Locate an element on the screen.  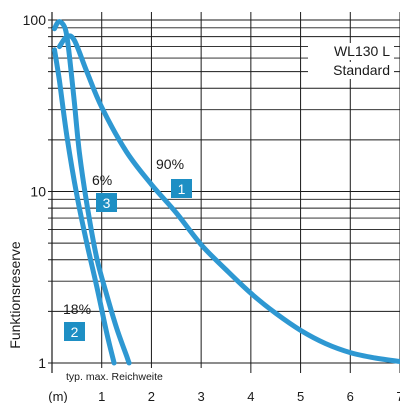
x-tick-label: 7 is located at coordinates (398, 396).